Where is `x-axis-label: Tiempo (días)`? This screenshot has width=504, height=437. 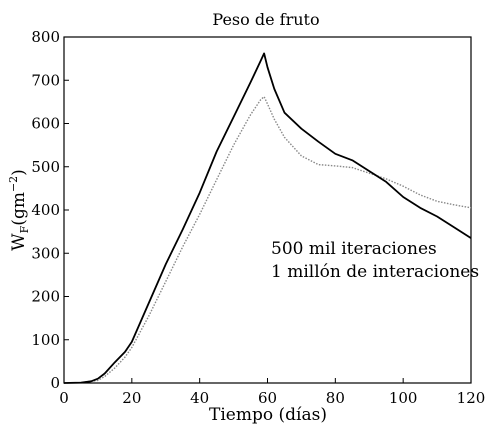
x-axis-label: Tiempo (días) is located at coordinates (268, 415).